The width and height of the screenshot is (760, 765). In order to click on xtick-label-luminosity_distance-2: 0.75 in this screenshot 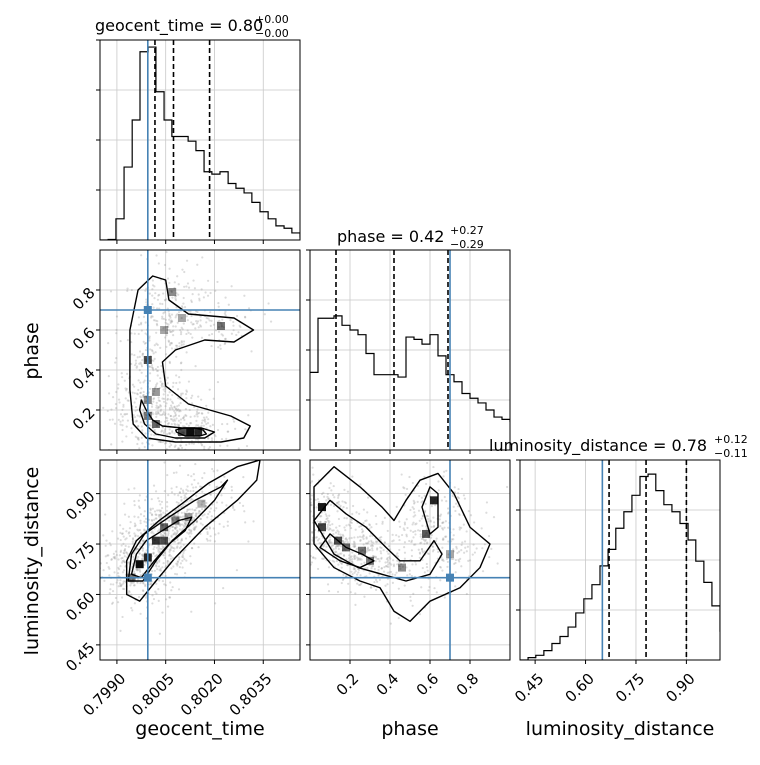, I will do `click(630, 688)`.